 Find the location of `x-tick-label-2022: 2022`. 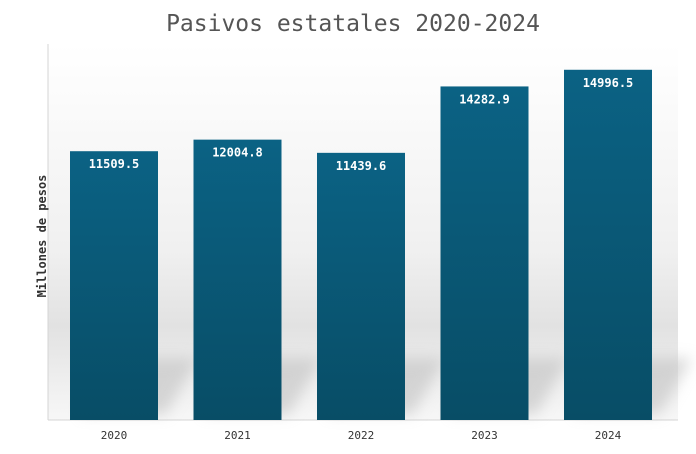

x-tick-label-2022: 2022 is located at coordinates (361, 435).